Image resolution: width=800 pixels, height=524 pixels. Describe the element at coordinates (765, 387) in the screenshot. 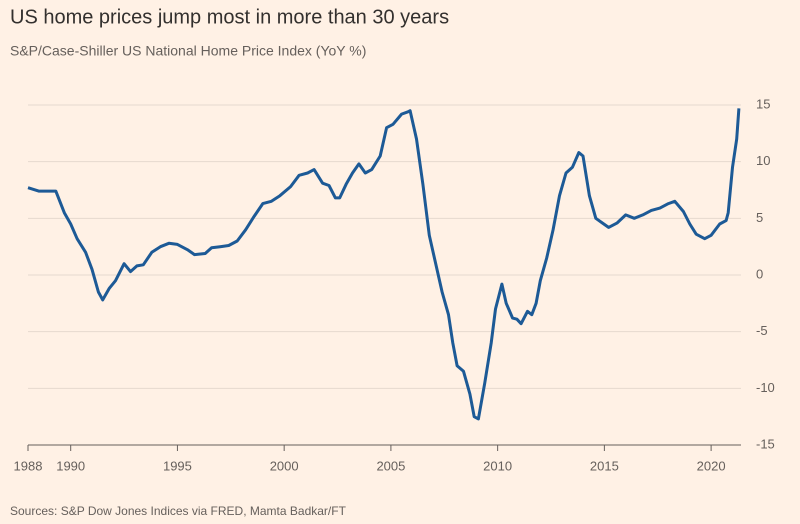

I see `y-tick-label: -10` at that location.